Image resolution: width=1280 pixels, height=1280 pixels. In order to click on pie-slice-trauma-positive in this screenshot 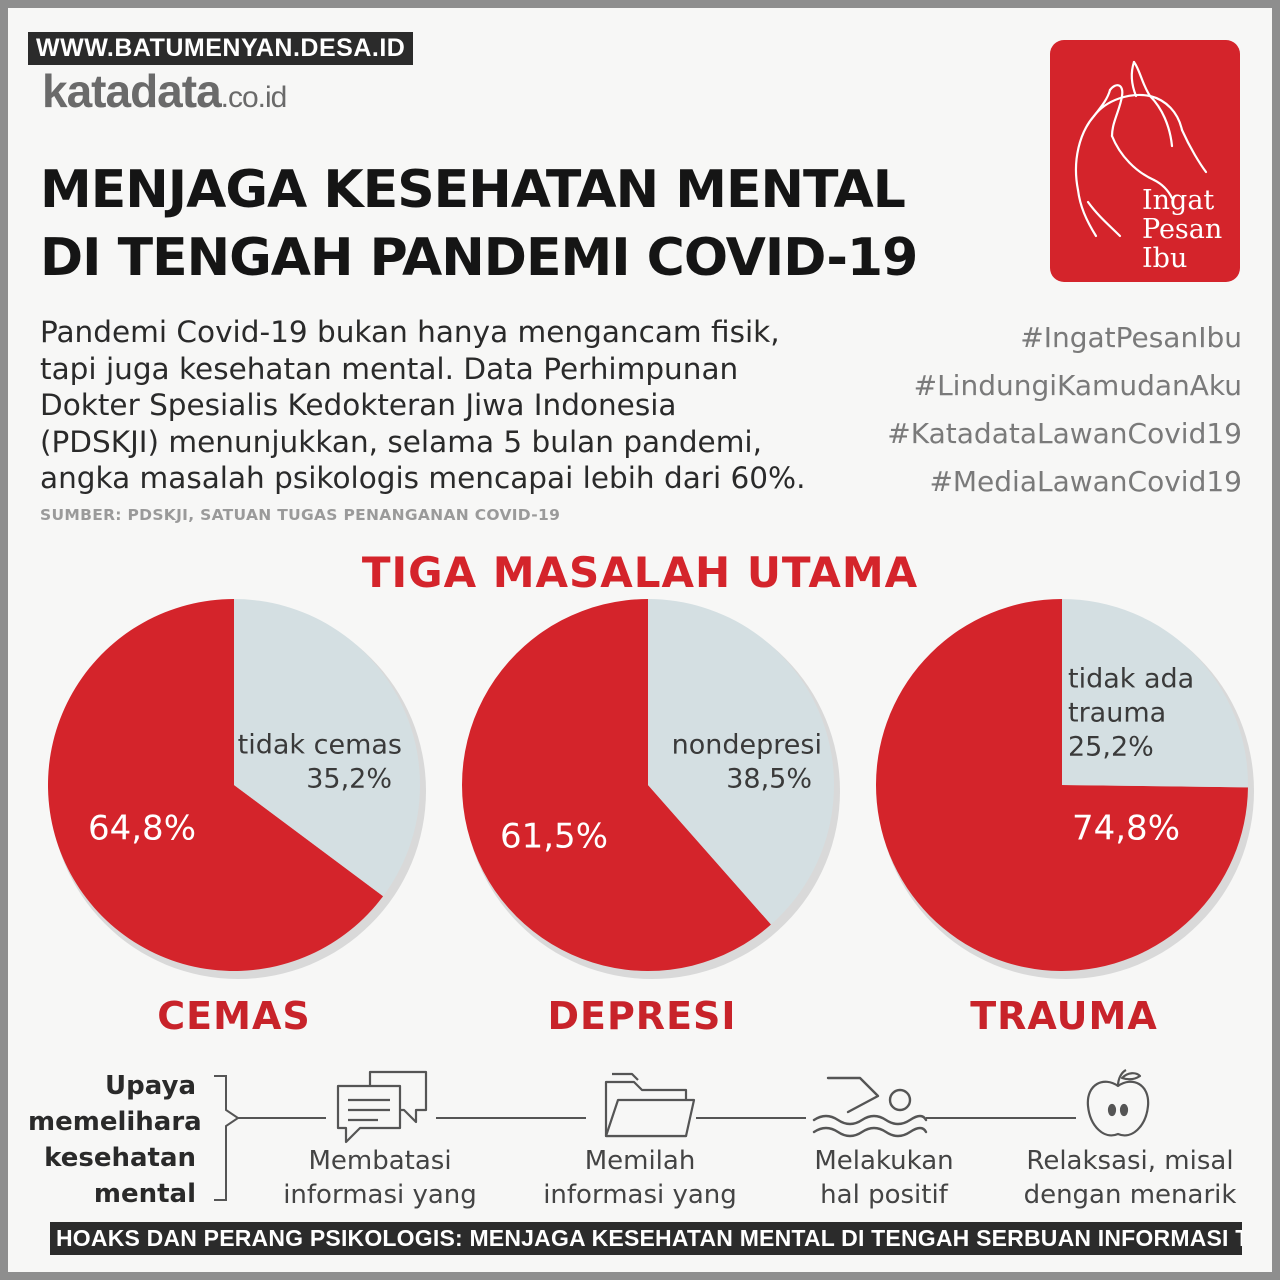, I will do `click(1061, 785)`.